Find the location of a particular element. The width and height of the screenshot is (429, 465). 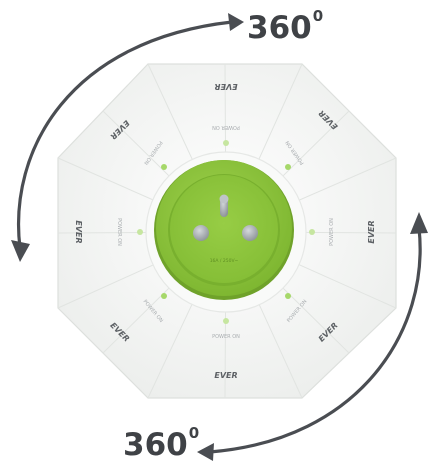

socket-hole-left is located at coordinates (201, 233).